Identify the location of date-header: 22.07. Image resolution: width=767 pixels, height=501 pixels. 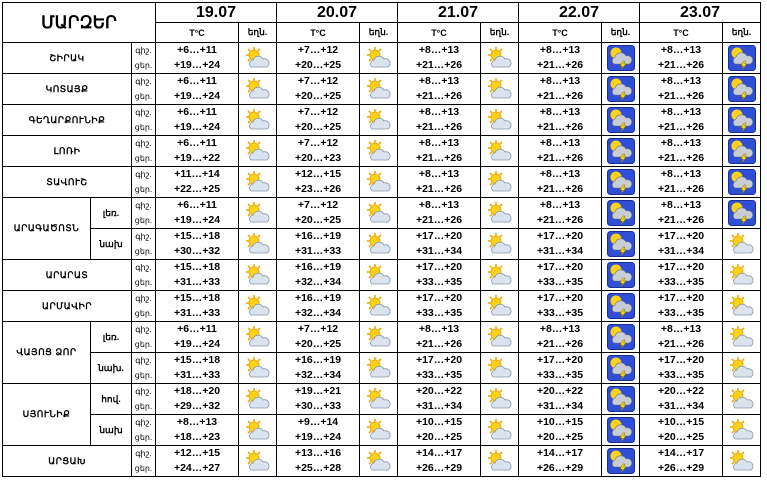
(579, 12).